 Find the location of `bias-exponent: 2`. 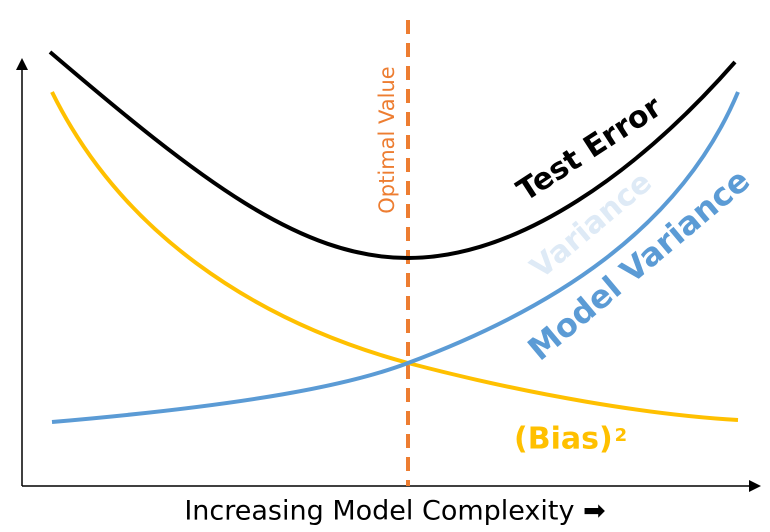

bias-exponent: 2 is located at coordinates (621, 435).